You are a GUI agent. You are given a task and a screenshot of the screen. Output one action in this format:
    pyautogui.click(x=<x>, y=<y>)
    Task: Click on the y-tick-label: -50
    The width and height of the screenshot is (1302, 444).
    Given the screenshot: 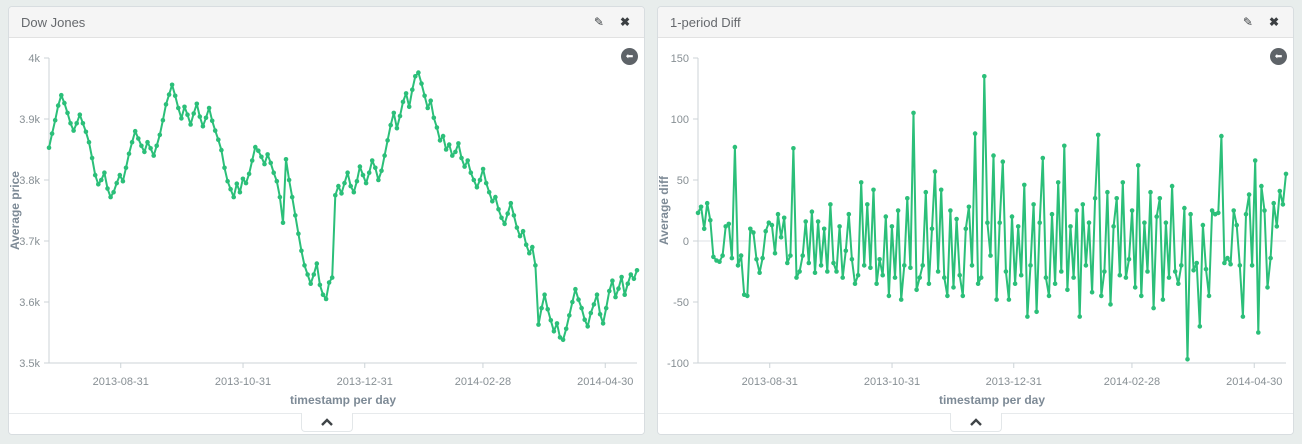 What is the action you would take?
    pyautogui.click(x=681, y=303)
    